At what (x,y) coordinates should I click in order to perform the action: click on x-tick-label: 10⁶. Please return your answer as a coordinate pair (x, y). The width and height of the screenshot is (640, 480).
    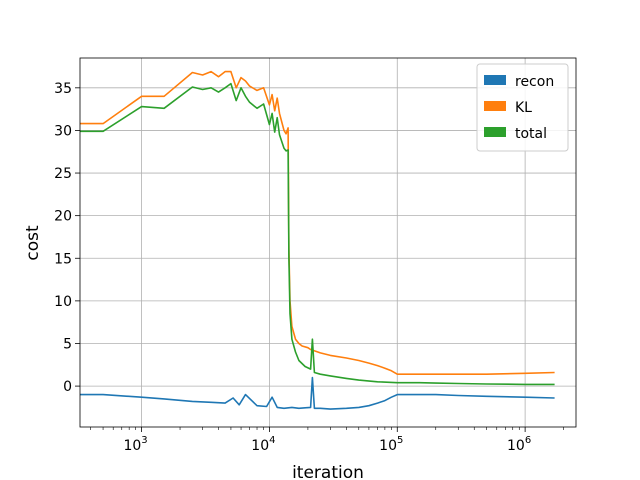
    Looking at the image, I should click on (519, 444).